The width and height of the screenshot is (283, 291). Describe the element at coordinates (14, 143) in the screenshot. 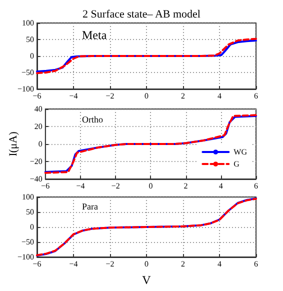

I see `y-axis-title: I(μA)` at that location.